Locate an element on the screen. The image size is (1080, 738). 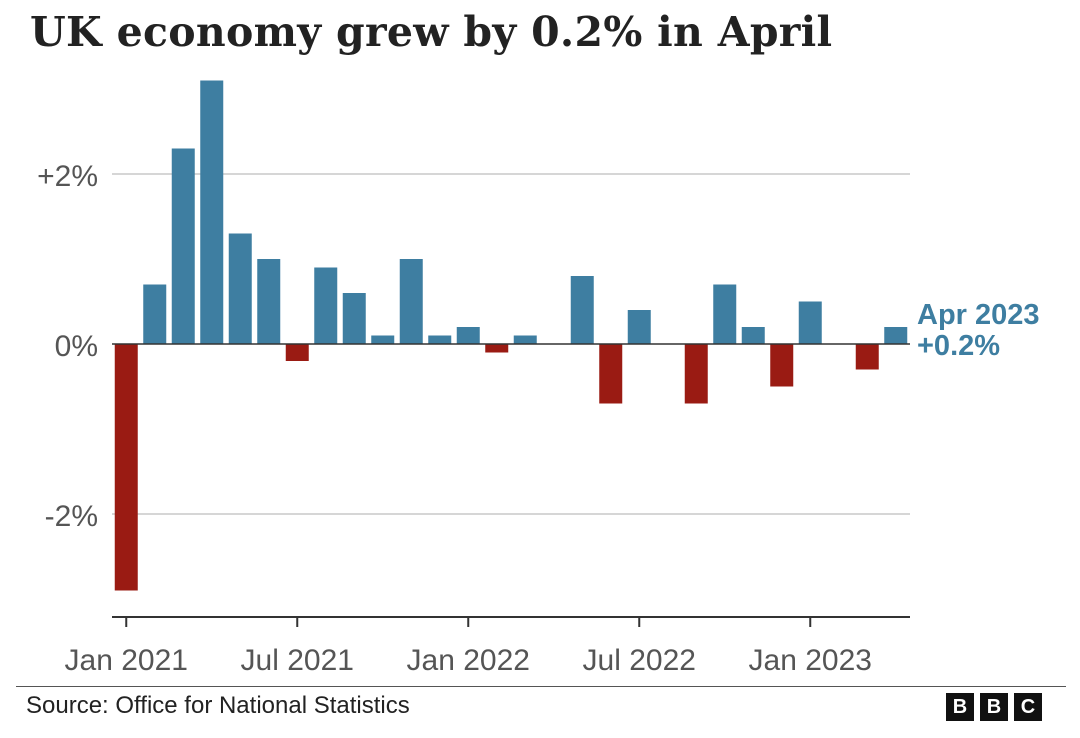
source-note: Source: Office for National Statistics is located at coordinates (218, 705).